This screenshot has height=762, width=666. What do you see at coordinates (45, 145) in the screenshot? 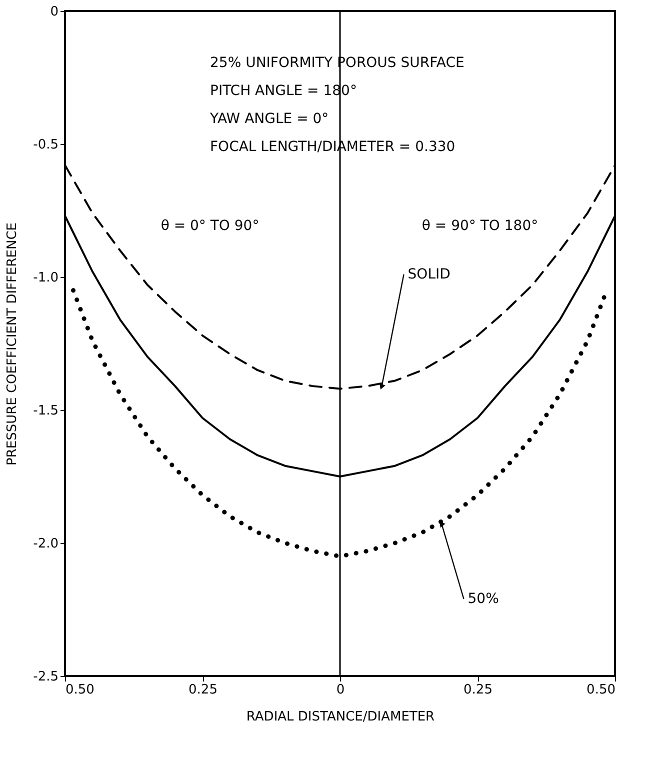
I see `y-tick-label: -0.5` at bounding box center [45, 145].